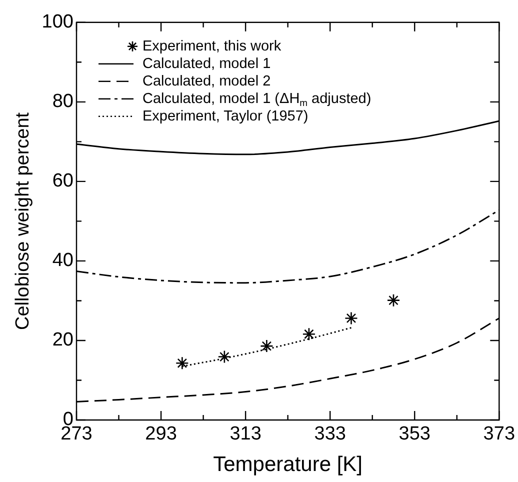 This screenshot has height=482, width=518. What do you see at coordinates (63, 261) in the screenshot?
I see `y-tick-label: 40` at bounding box center [63, 261].